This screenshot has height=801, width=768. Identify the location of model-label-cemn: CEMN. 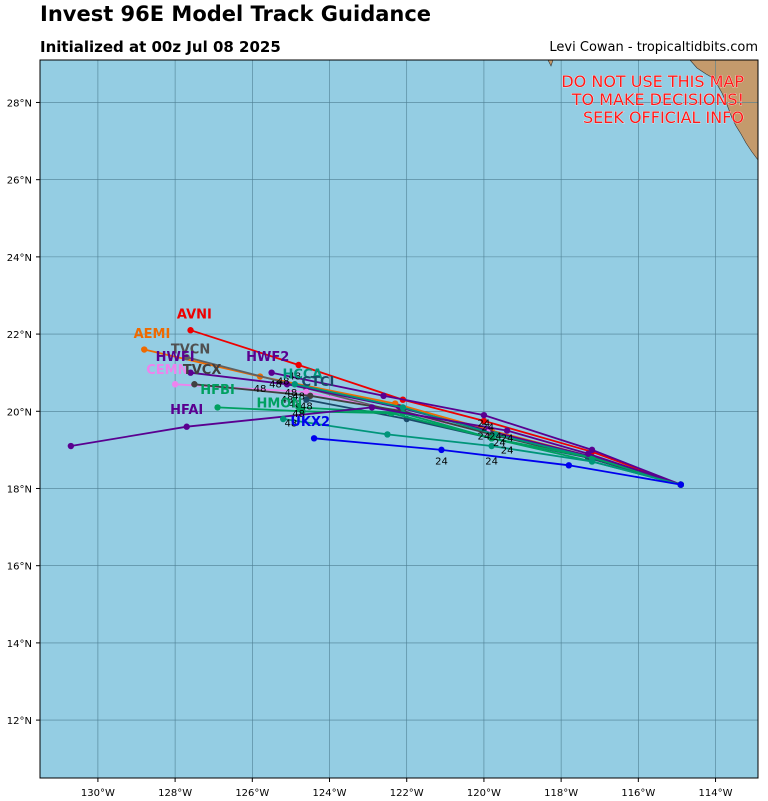
(167, 370).